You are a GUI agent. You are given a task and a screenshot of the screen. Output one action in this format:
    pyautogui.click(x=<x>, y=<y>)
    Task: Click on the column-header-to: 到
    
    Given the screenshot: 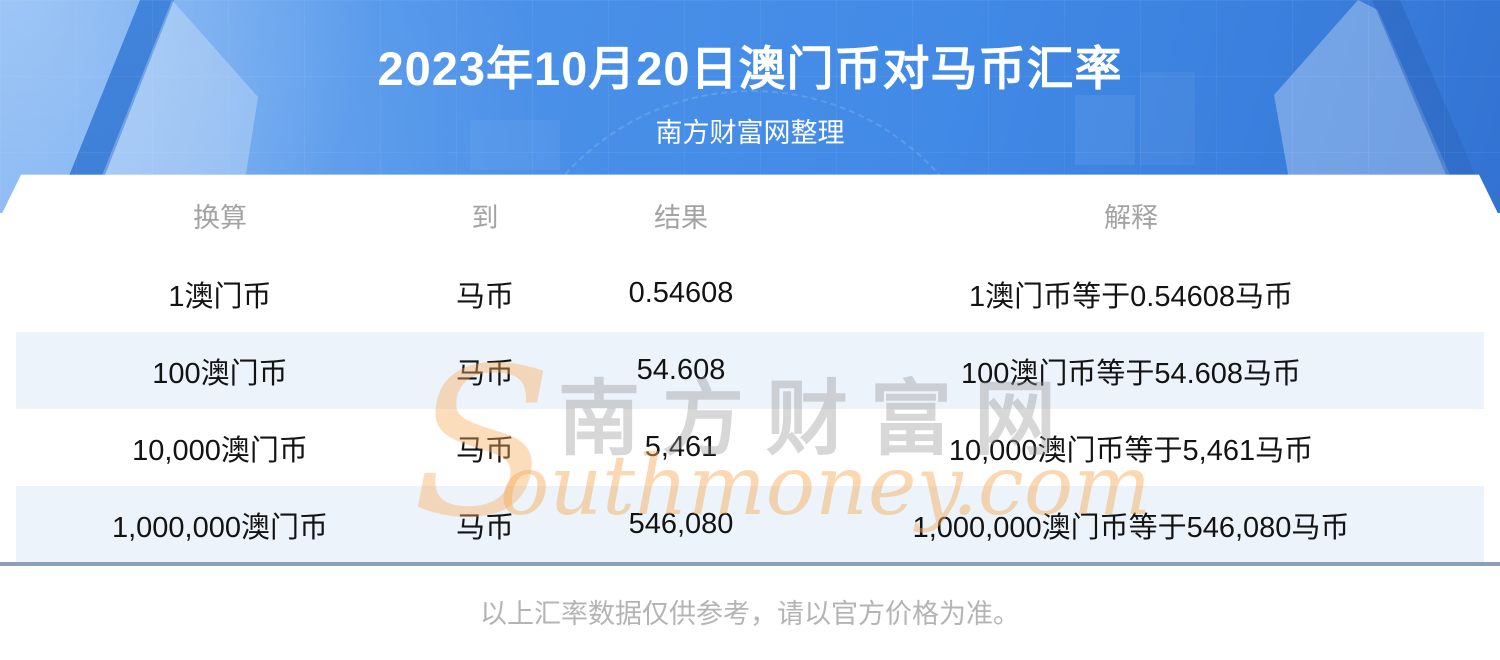 What is the action you would take?
    pyautogui.click(x=485, y=217)
    